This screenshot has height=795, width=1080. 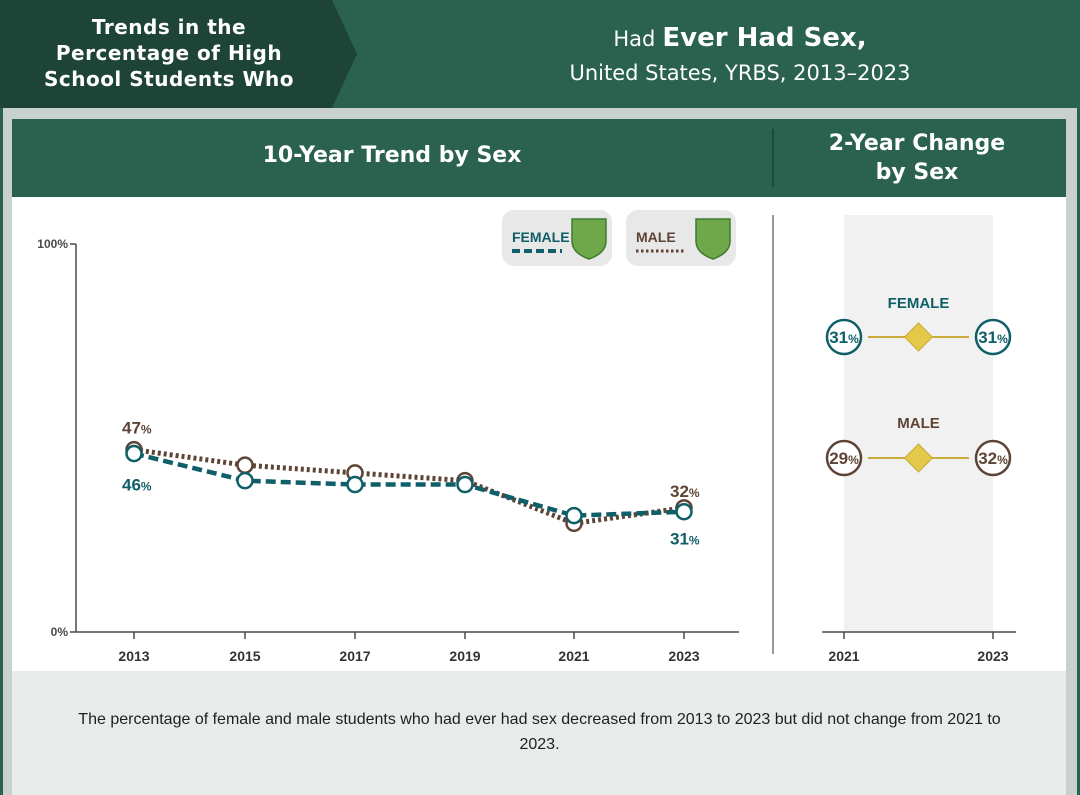 What do you see at coordinates (245, 465) in the screenshot?
I see `male-data-point` at bounding box center [245, 465].